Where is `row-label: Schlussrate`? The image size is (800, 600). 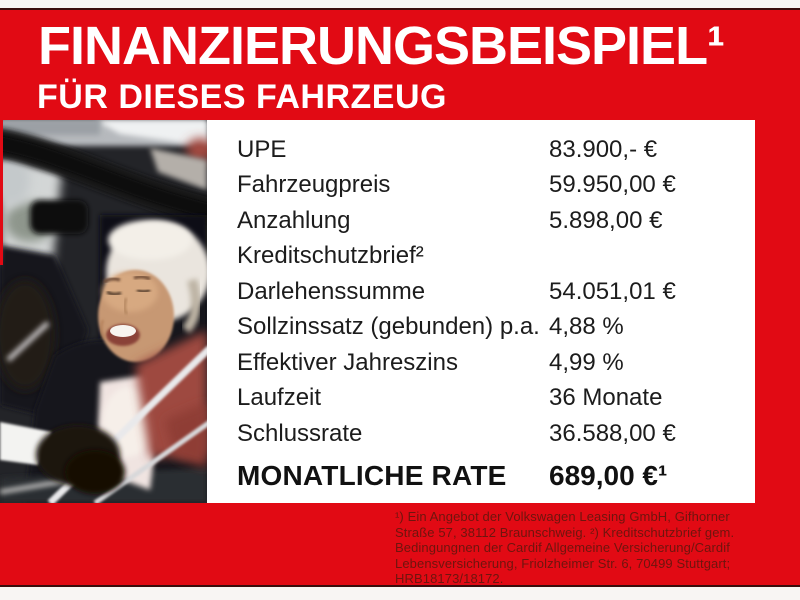 row-label: Schlussrate is located at coordinates (300, 433).